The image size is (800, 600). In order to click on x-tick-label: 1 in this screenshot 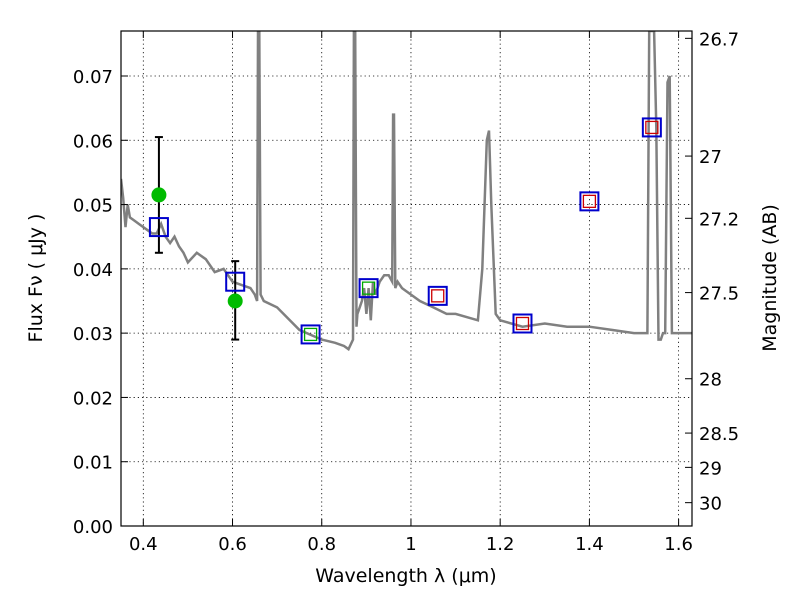, I will do `click(410, 544)`.